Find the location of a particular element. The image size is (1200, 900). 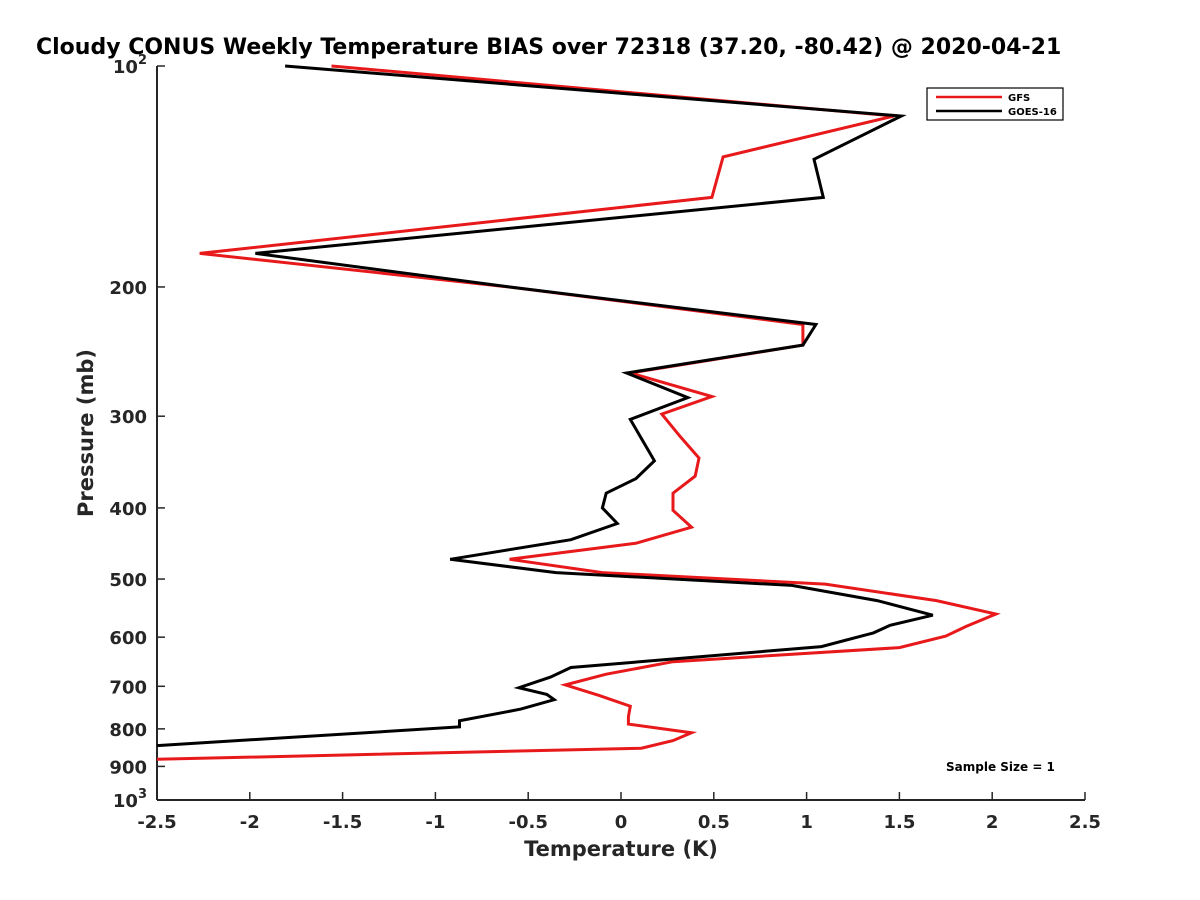

y-axis-label: Pressure (mb) is located at coordinates (86, 433).